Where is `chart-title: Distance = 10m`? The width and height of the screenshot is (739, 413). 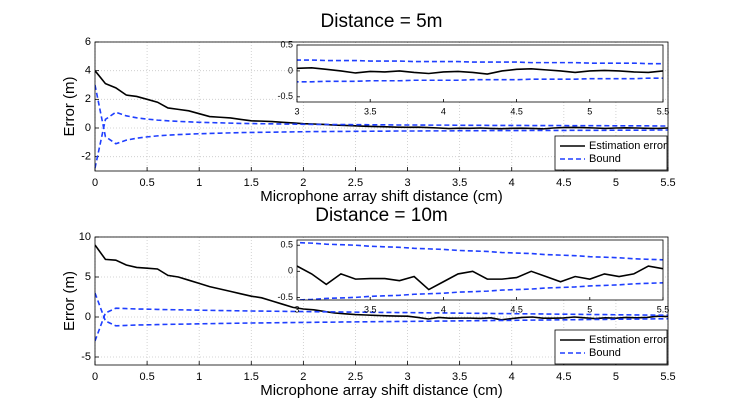 chart-title: Distance = 10m is located at coordinates (381, 215).